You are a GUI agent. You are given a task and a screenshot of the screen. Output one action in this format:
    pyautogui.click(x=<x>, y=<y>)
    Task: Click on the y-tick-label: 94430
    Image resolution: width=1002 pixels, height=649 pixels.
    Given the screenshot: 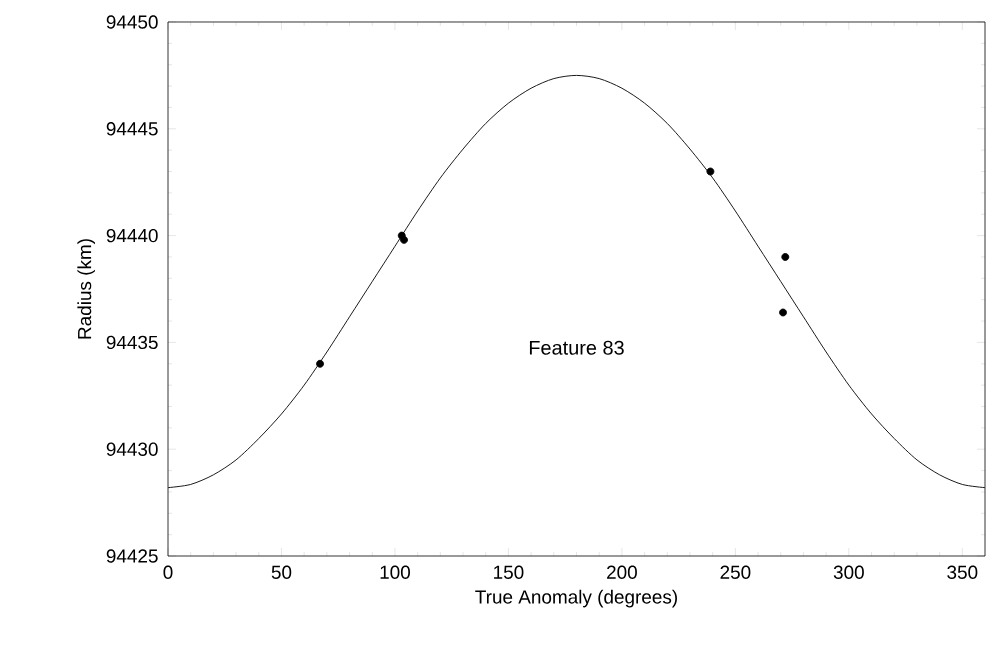 What is the action you would take?
    pyautogui.click(x=132, y=449)
    